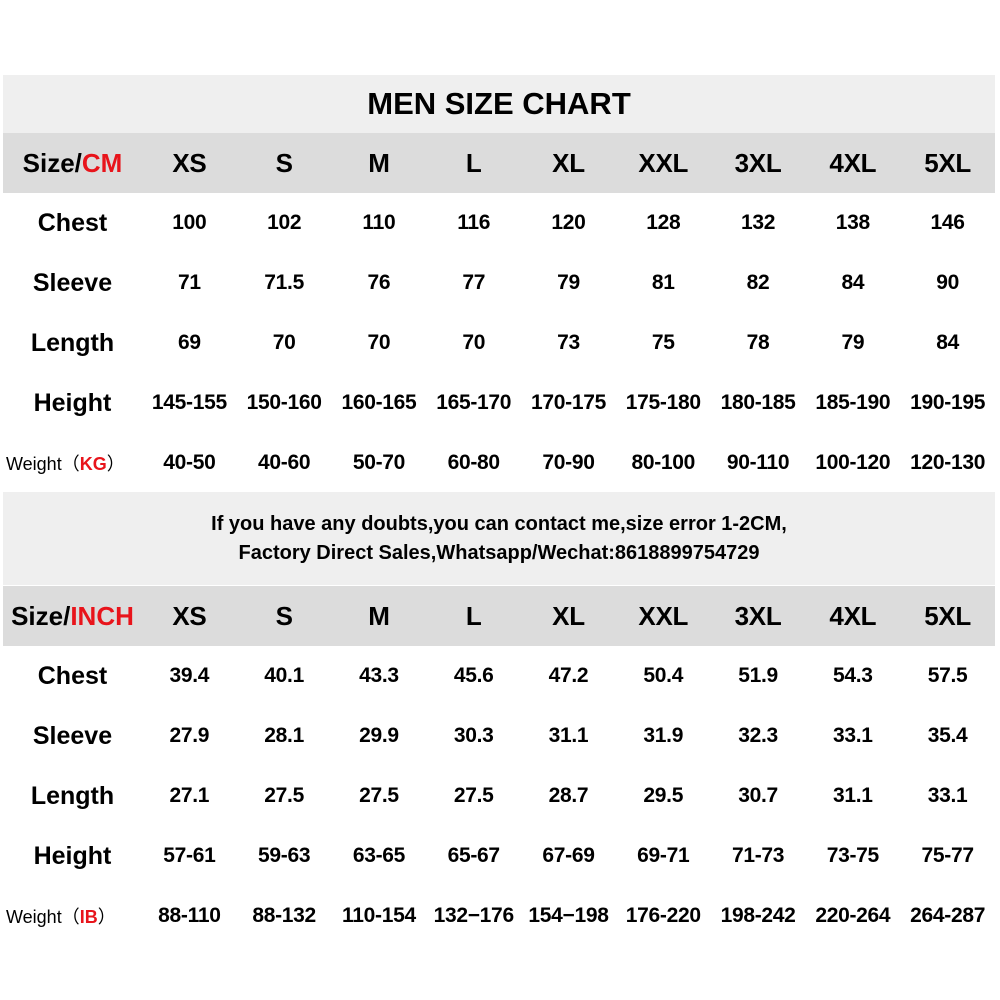 The width and height of the screenshot is (1000, 1000). What do you see at coordinates (189, 342) in the screenshot?
I see `value-cell: 69` at bounding box center [189, 342].